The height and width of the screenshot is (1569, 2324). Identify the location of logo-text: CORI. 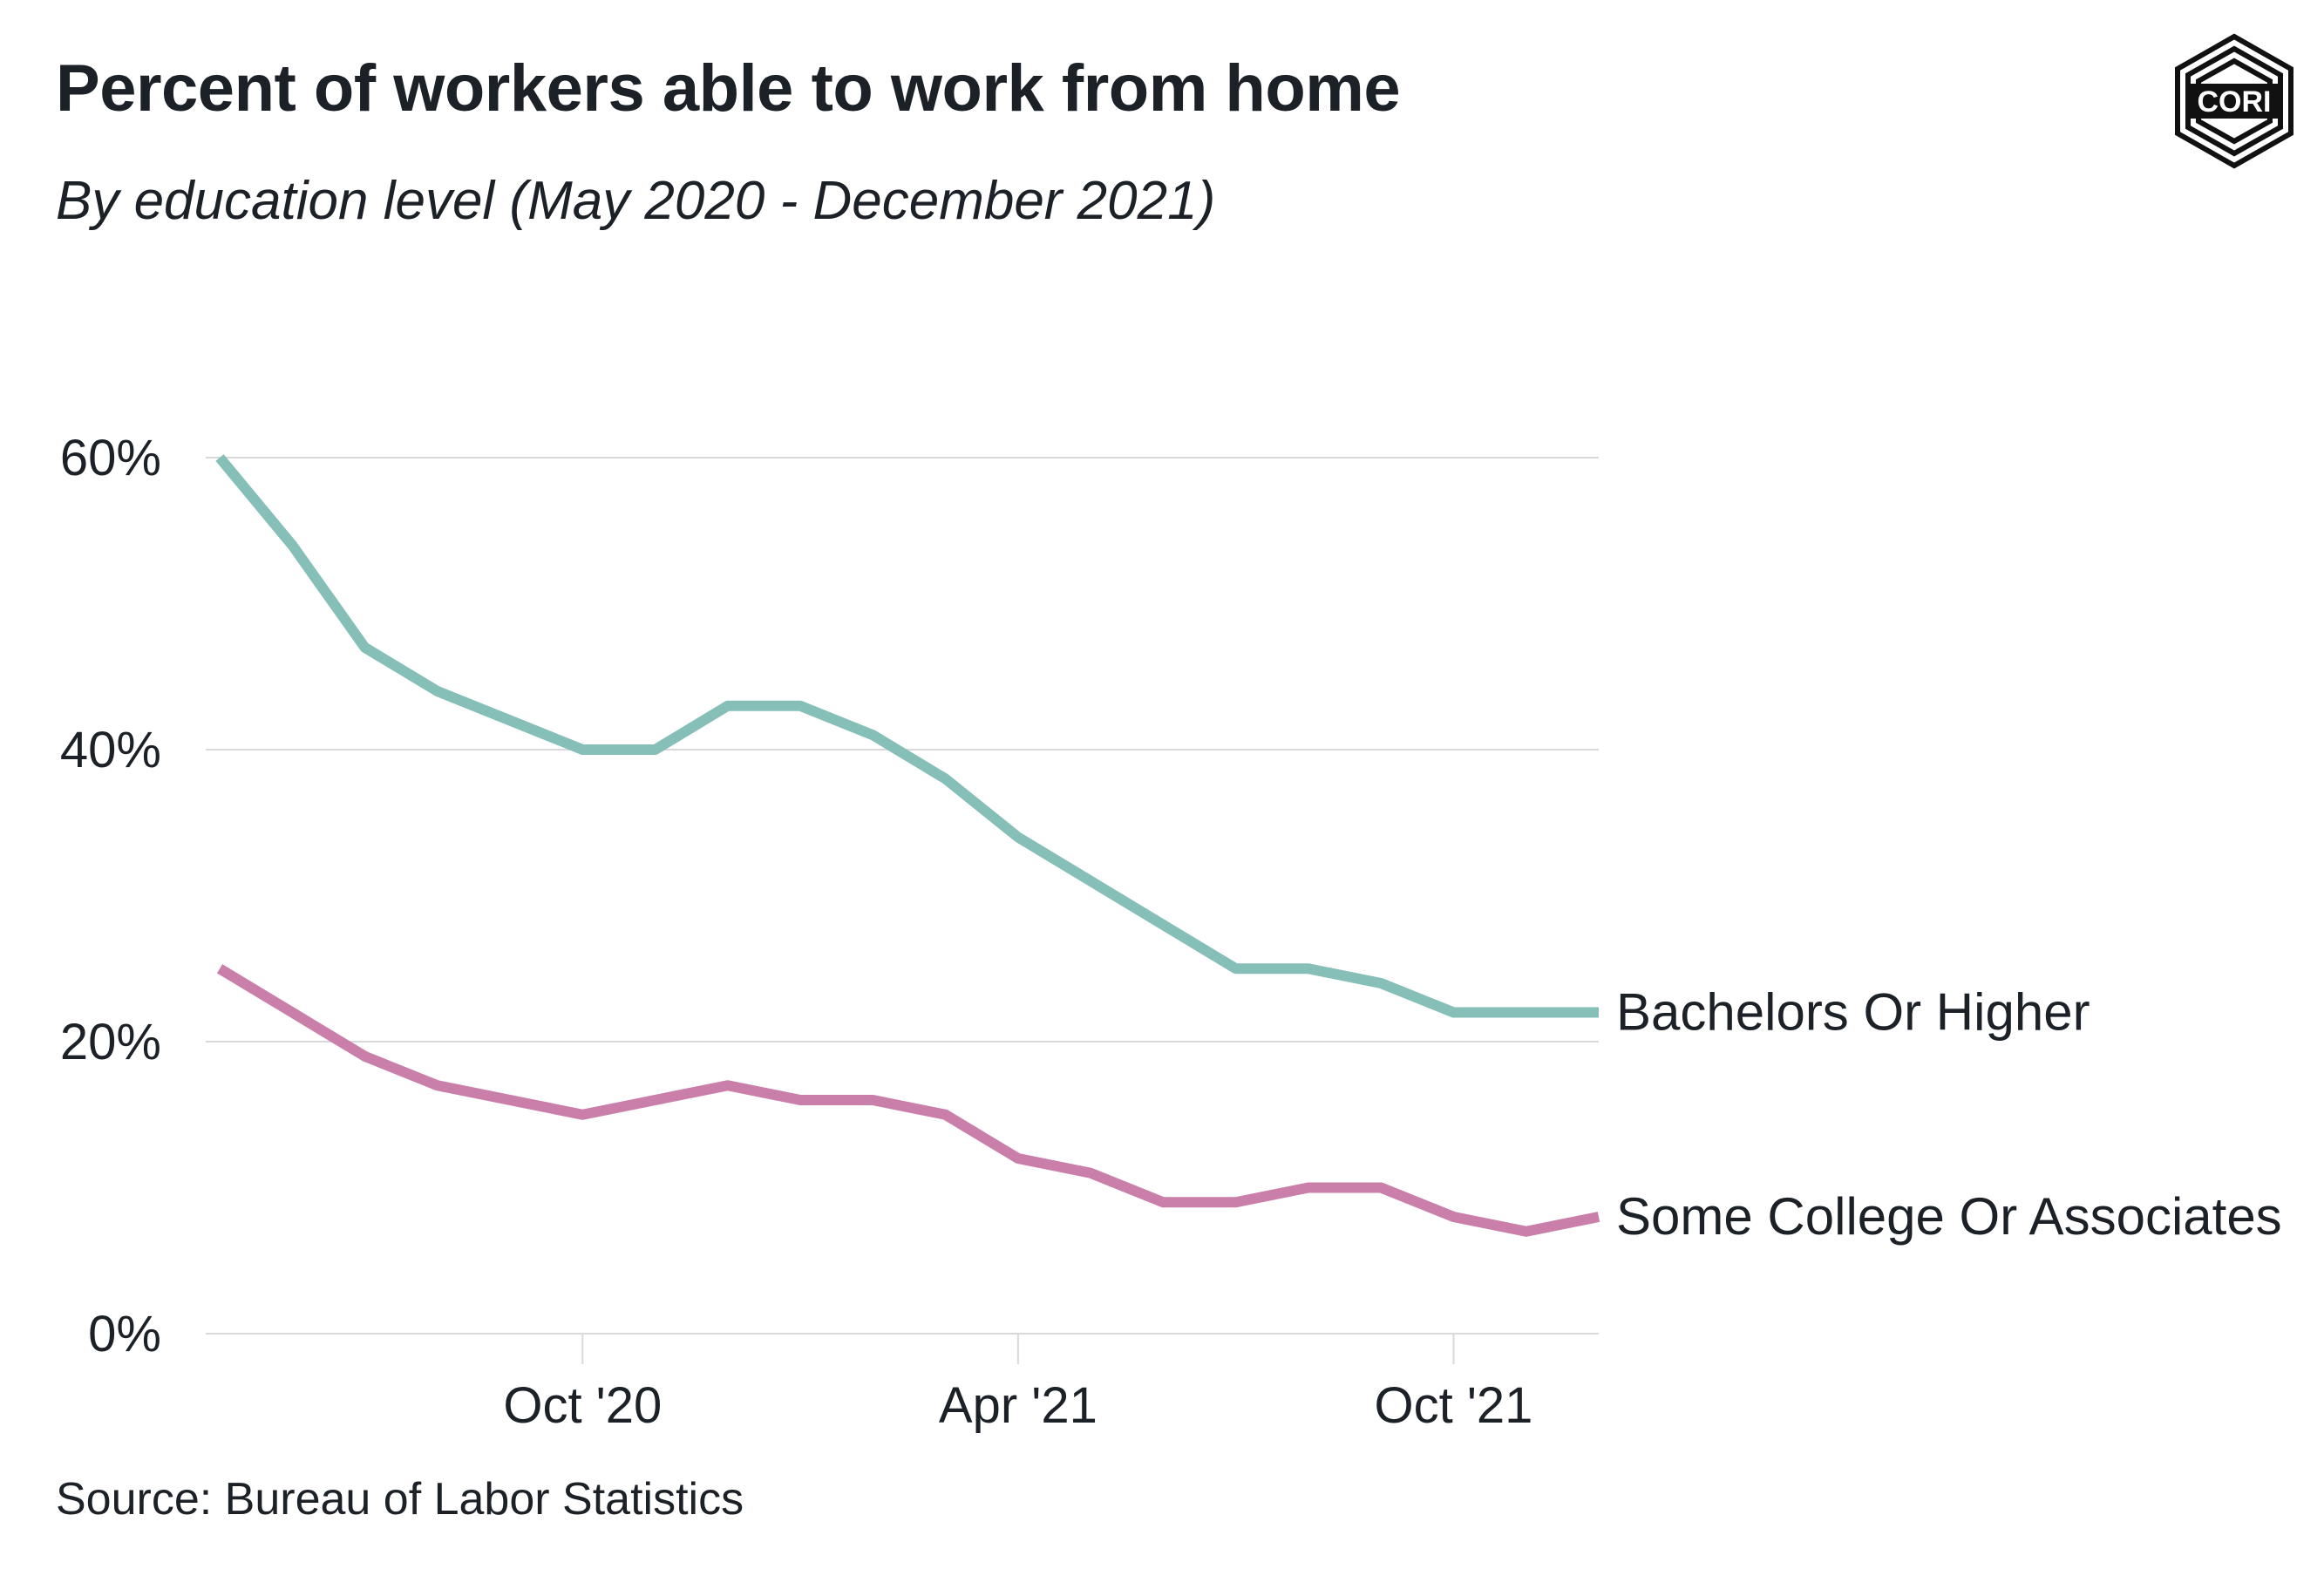
(2235, 102).